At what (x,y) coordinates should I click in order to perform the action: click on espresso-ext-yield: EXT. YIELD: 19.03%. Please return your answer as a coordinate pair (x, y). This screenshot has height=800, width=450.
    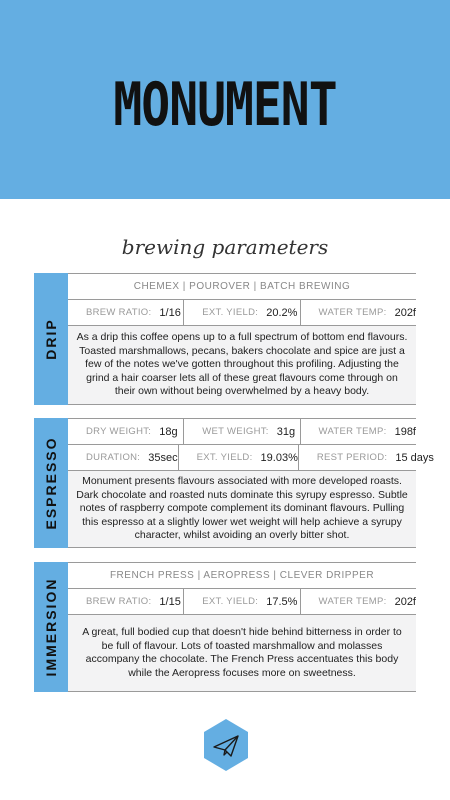
    Looking at the image, I should click on (237, 457).